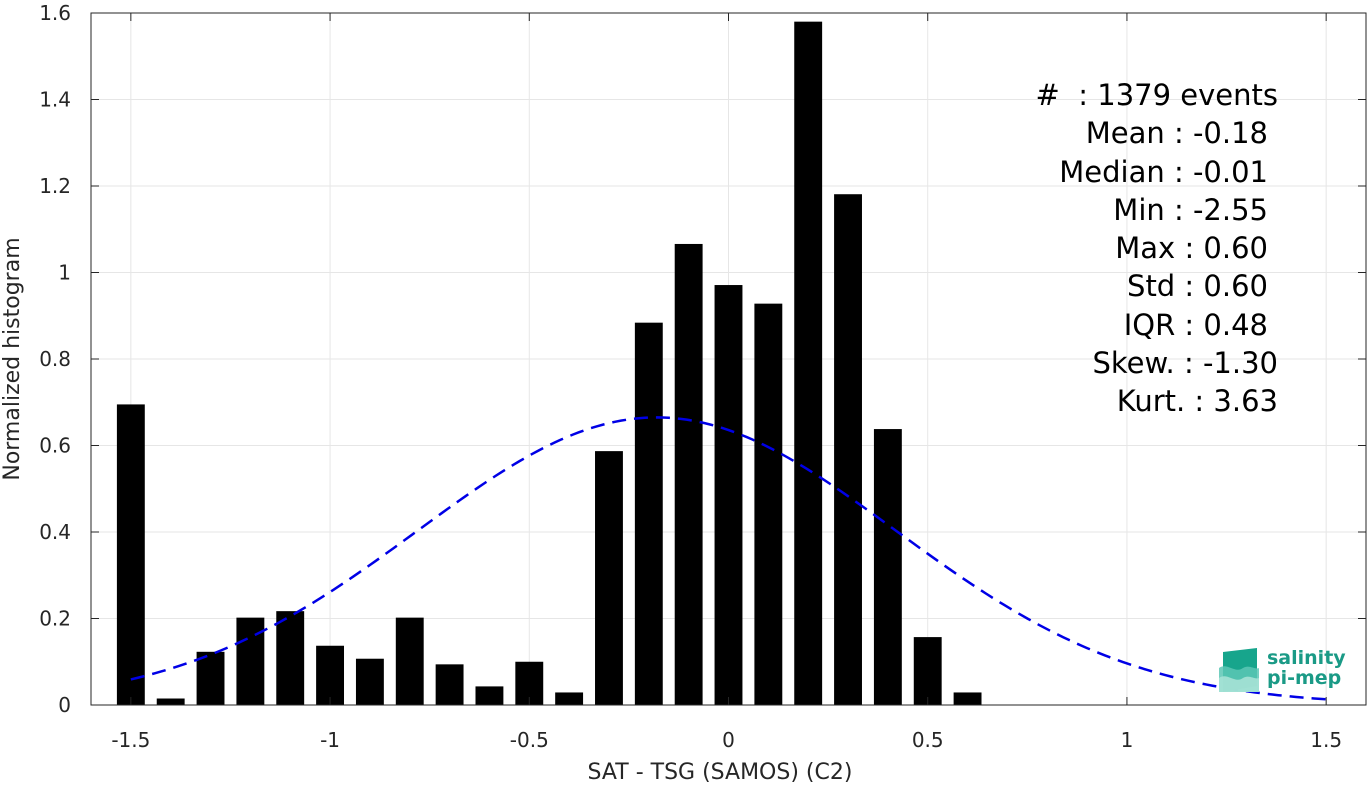  Describe the element at coordinates (1239, 670) in the screenshot. I see `logo-waves-icon` at that location.